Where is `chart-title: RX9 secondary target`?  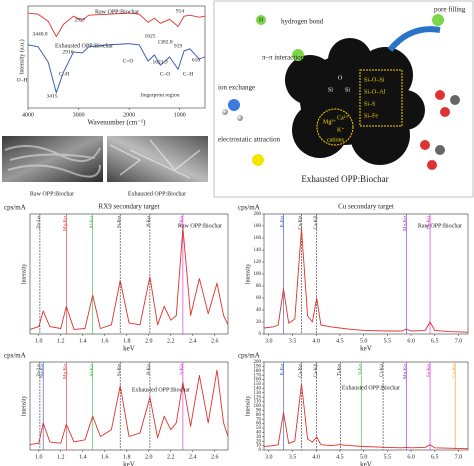
chart-title: RX9 secondary target is located at coordinates (129, 207).